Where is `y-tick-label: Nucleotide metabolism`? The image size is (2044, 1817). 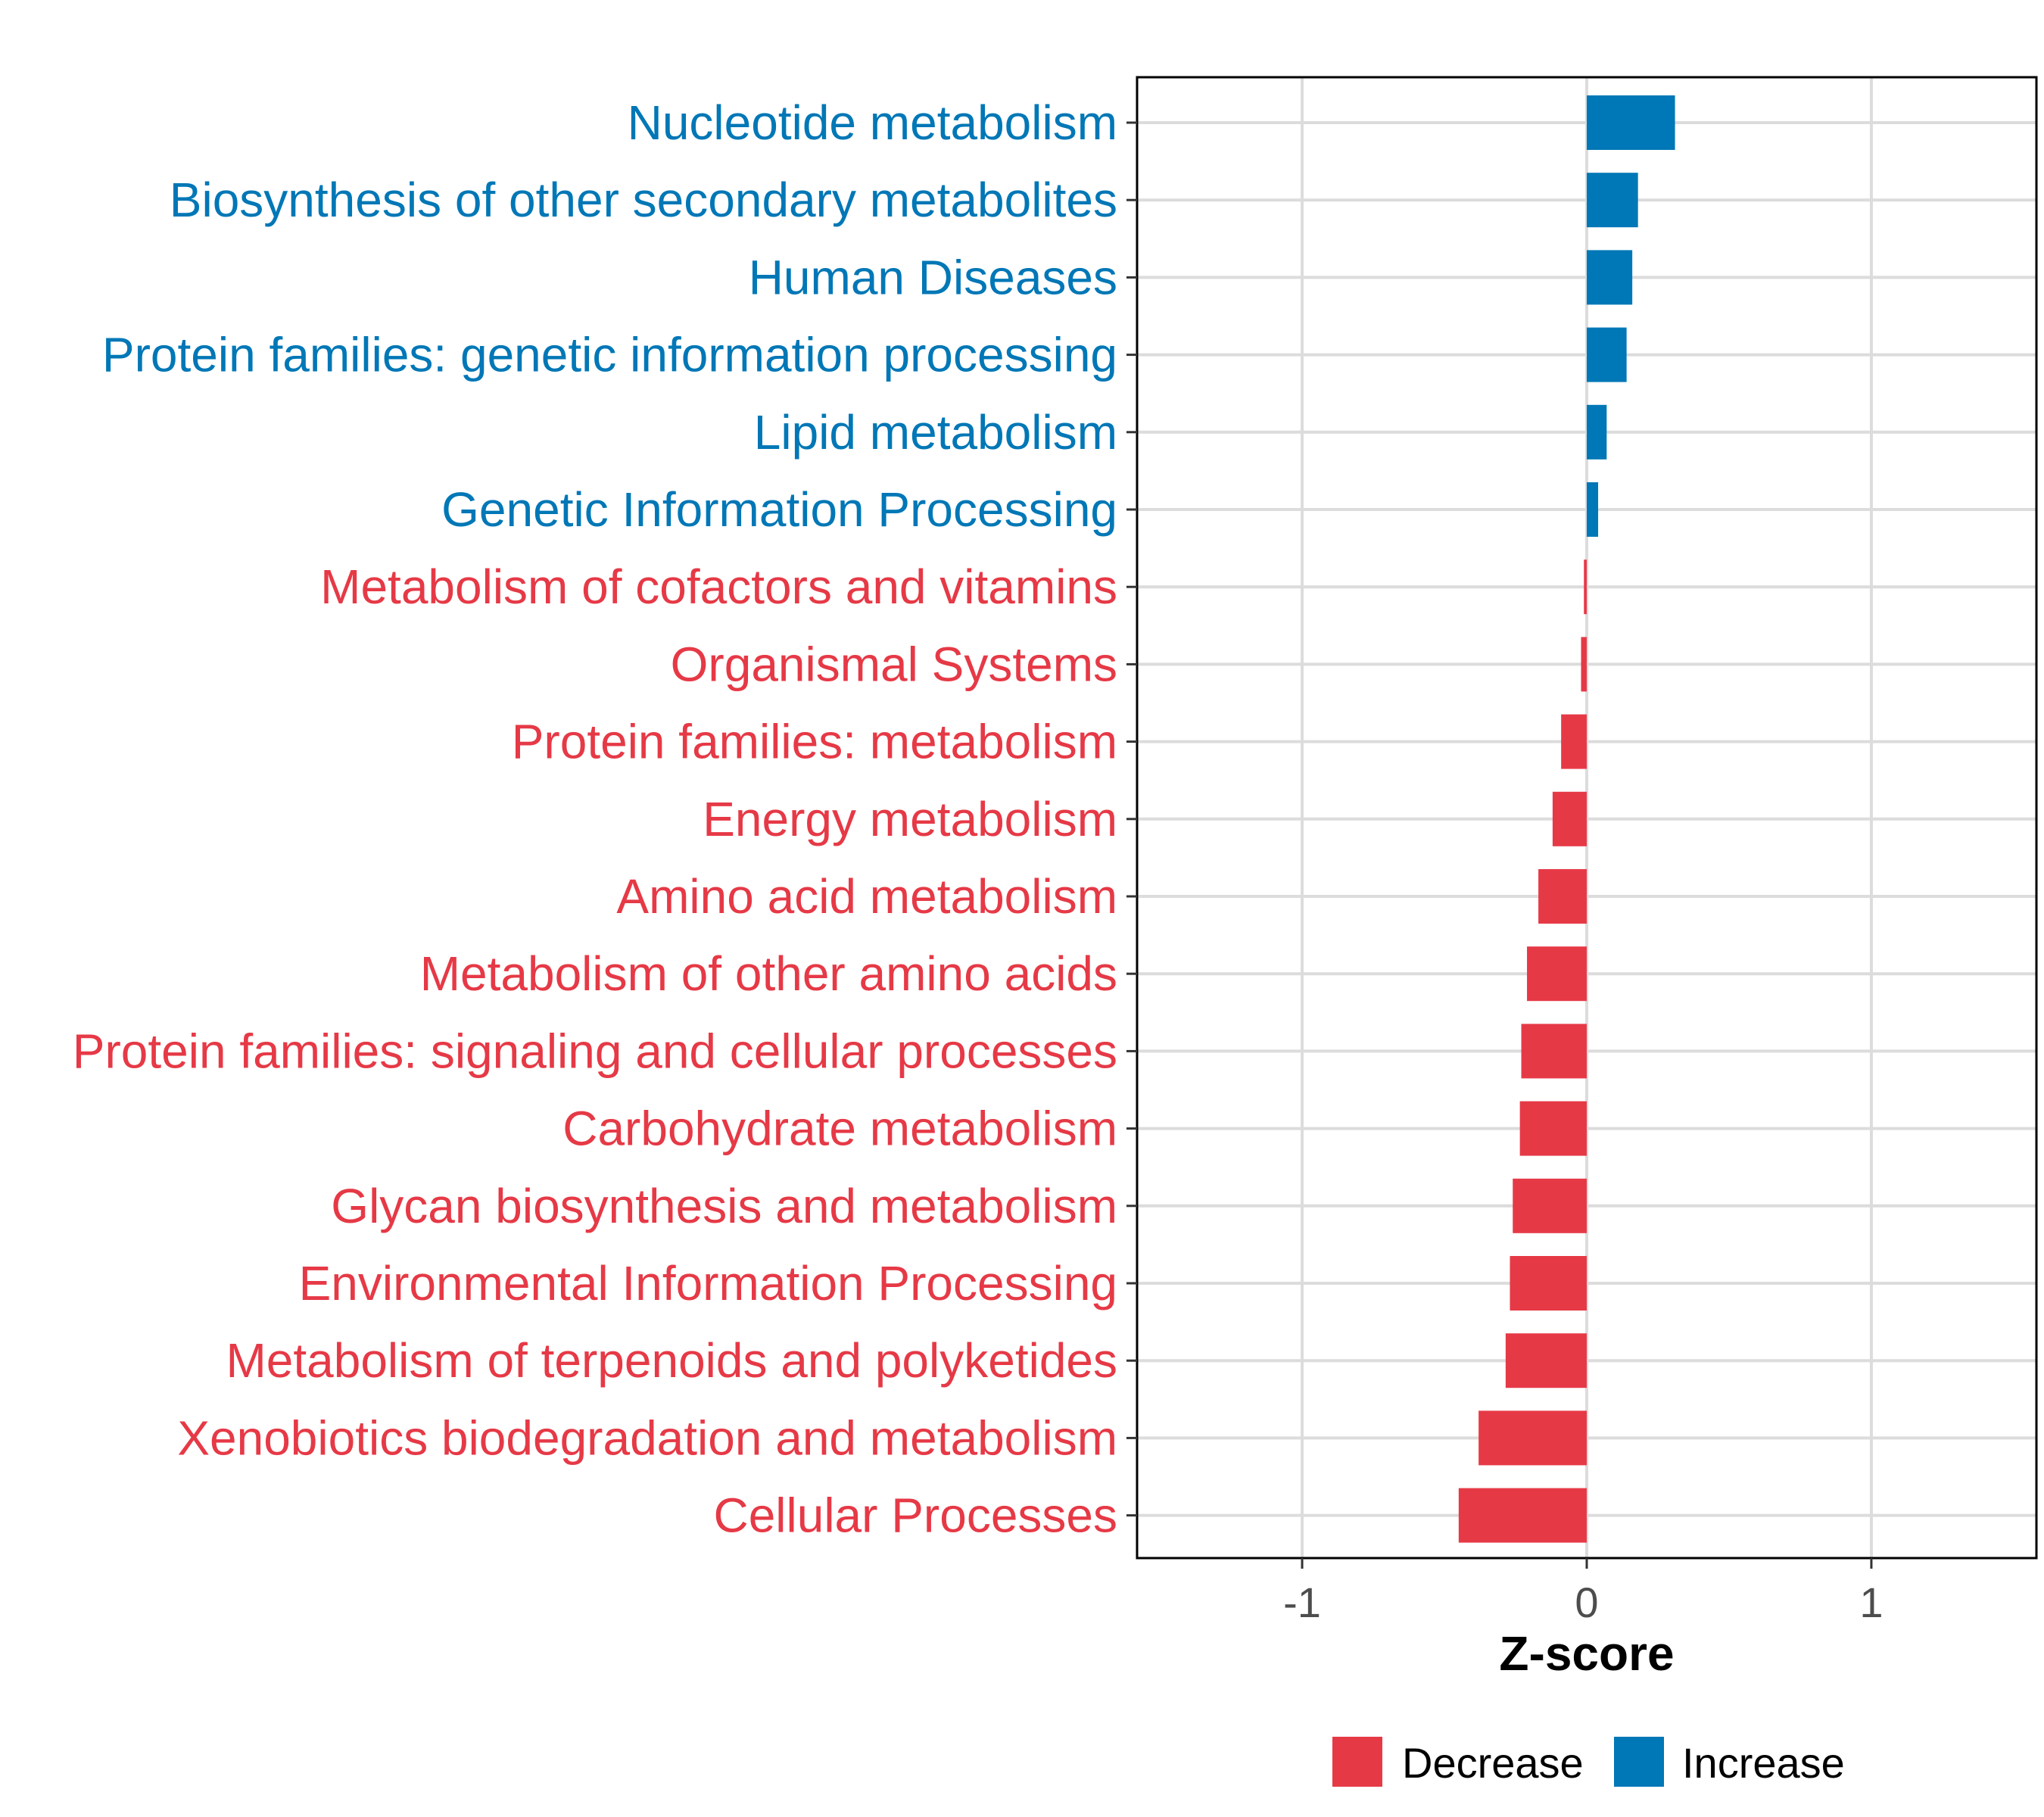
y-tick-label: Nucleotide metabolism is located at coordinates (872, 122).